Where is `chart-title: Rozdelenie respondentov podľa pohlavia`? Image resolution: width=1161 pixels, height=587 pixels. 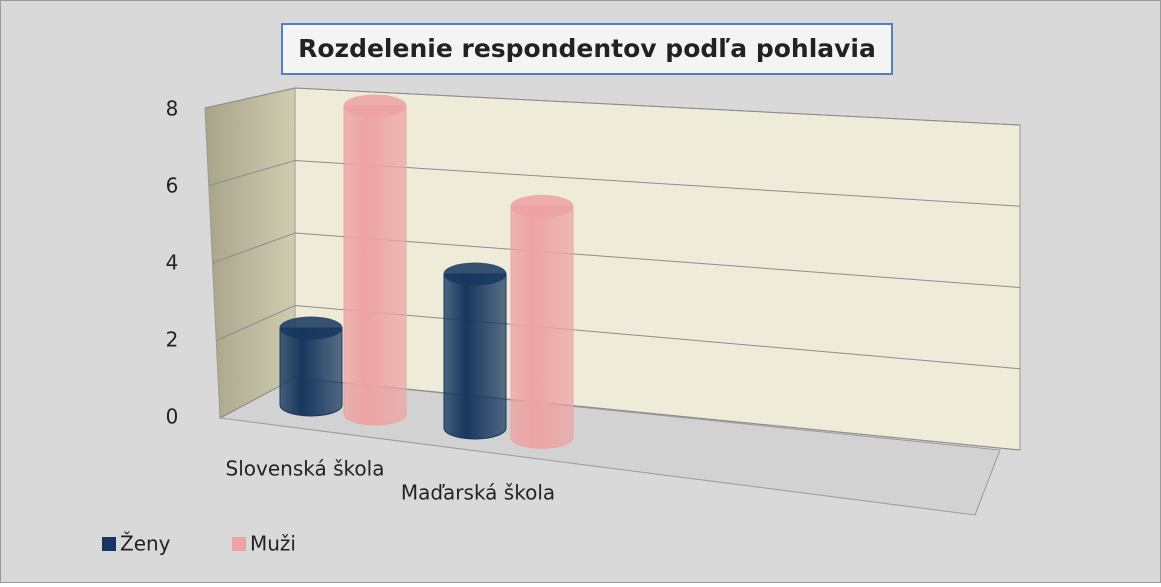 chart-title: Rozdelenie respondentov podľa pohlavia is located at coordinates (587, 48).